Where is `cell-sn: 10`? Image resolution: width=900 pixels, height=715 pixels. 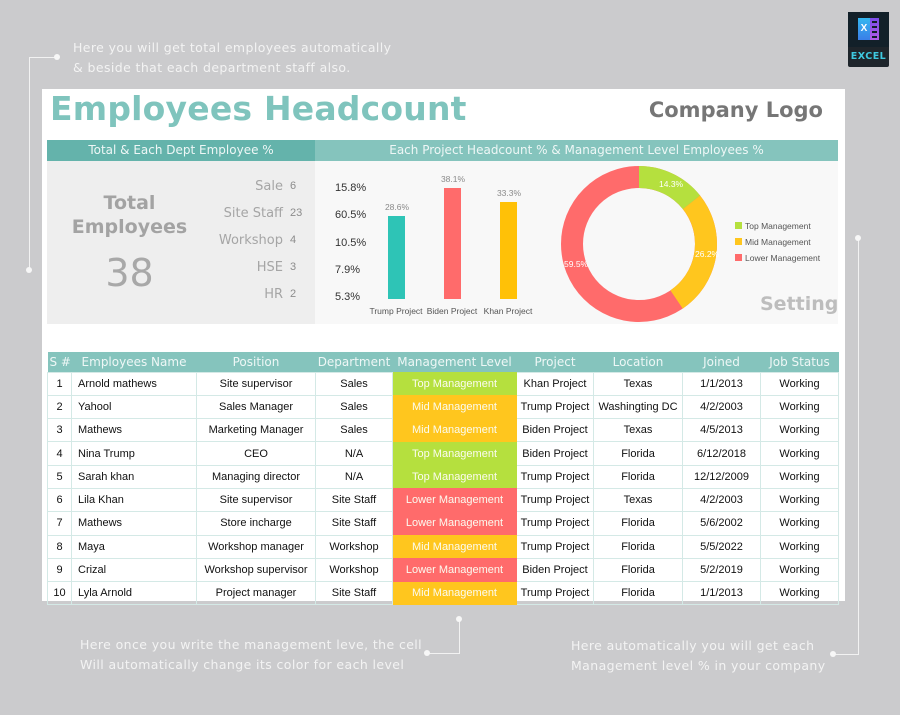 cell-sn: 10 is located at coordinates (59, 593).